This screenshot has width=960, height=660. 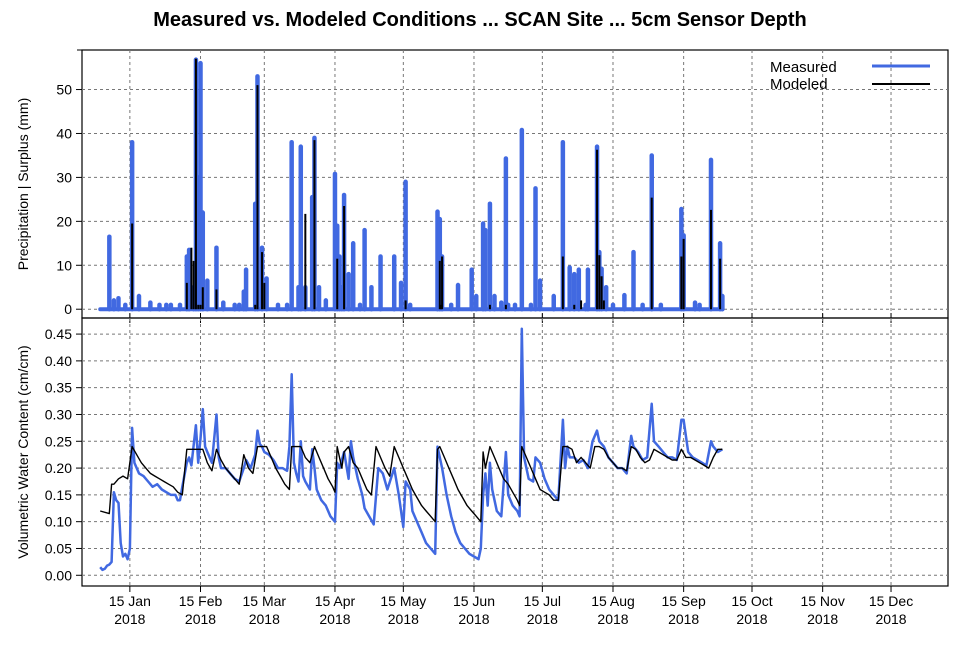 What do you see at coordinates (23, 184) in the screenshot?
I see `precip-y-axis-label: Precipitation | Surplus (mm)` at bounding box center [23, 184].